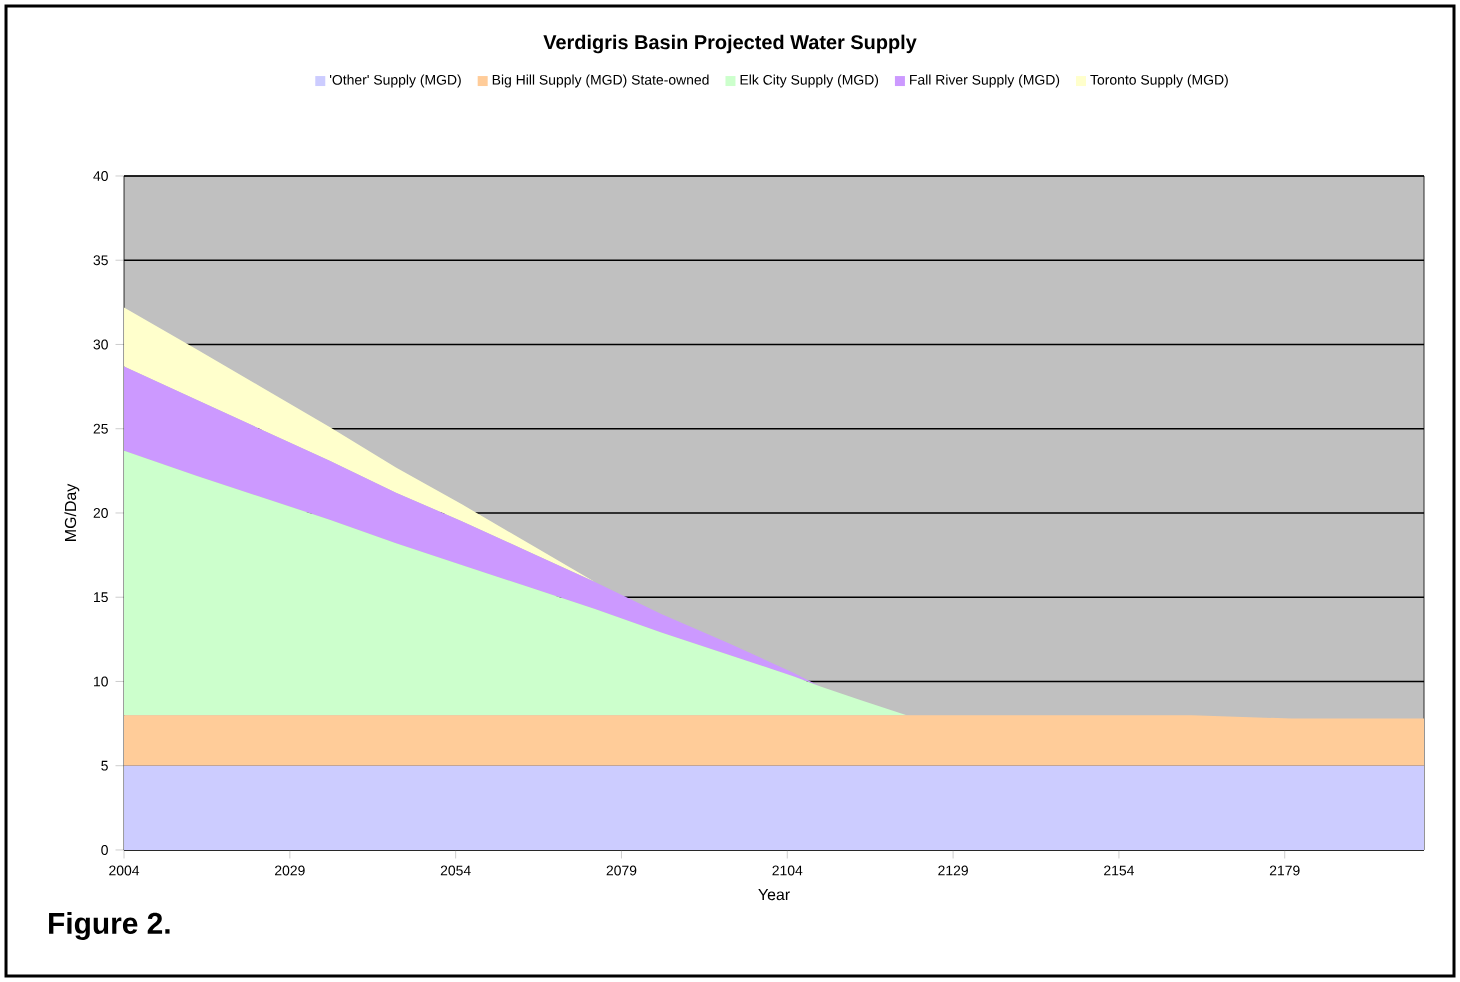  I want to click on chart-title: Verdigris Basin Projected Water Supply, so click(730, 44).